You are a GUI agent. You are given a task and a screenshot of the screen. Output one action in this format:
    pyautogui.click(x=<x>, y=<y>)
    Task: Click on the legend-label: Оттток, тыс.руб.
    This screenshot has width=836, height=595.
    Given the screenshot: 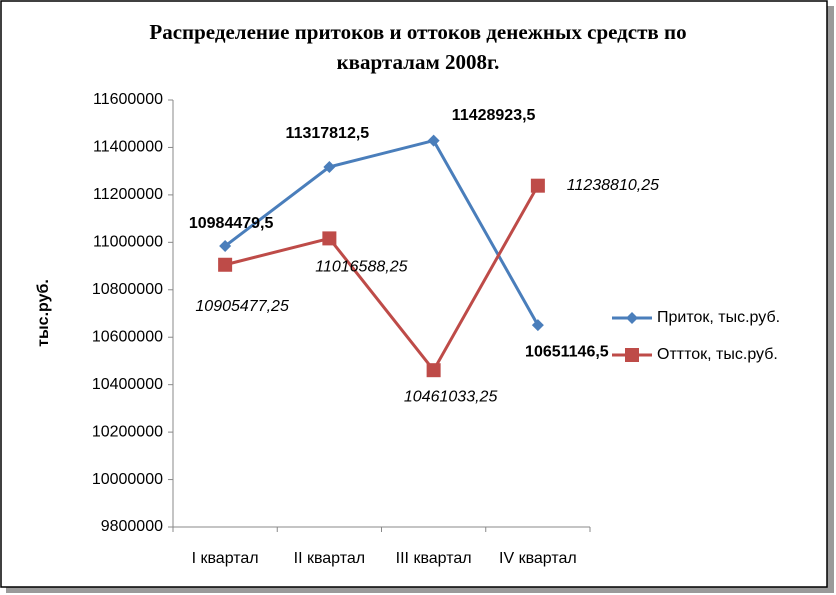 What is the action you would take?
    pyautogui.click(x=717, y=354)
    